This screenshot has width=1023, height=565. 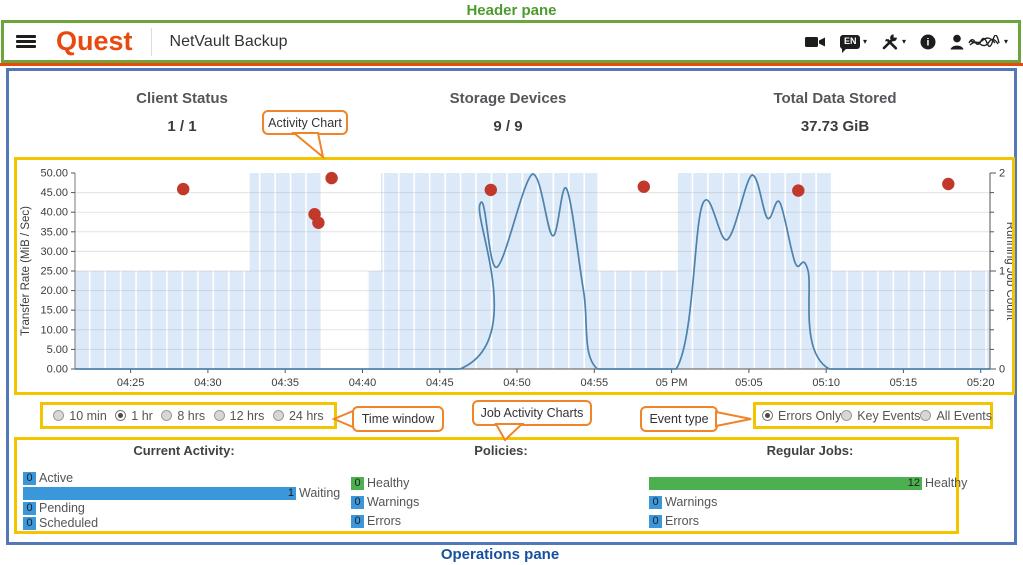 I want to click on time-window-option-24-hrs: 24 hrs, so click(x=298, y=416).